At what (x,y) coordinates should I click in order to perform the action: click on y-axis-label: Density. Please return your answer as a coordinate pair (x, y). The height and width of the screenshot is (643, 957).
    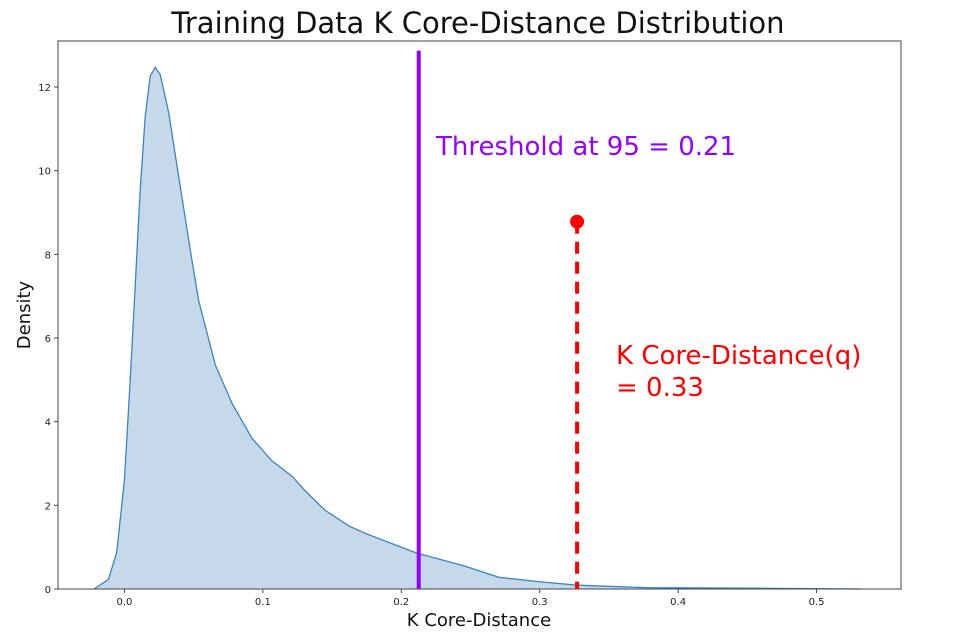
    Looking at the image, I should click on (24, 314).